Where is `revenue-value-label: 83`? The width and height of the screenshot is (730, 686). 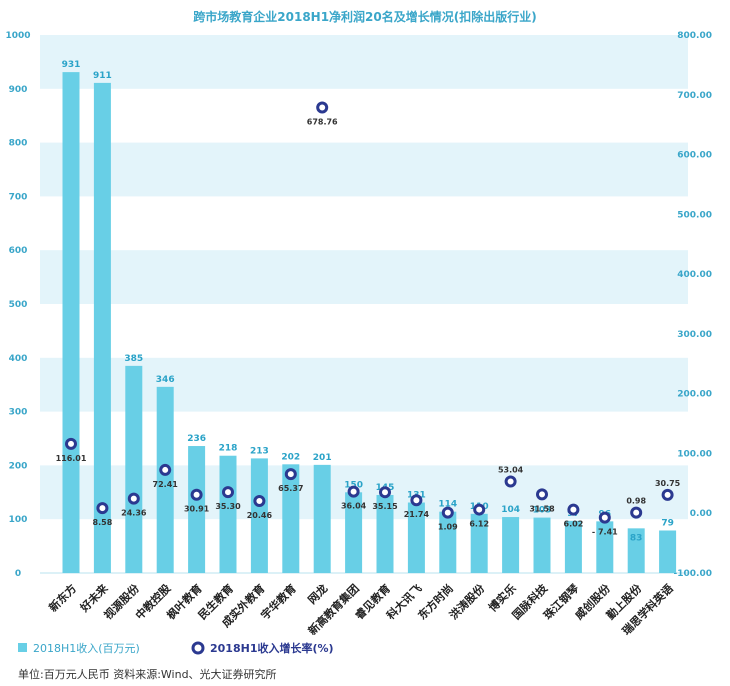 revenue-value-label: 83 is located at coordinates (636, 538).